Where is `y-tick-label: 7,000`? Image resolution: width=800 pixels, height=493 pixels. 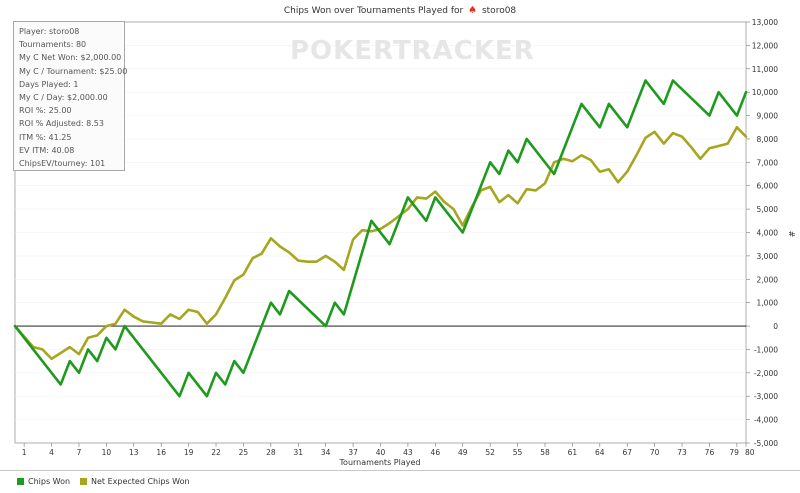 y-tick-label: 7,000 is located at coordinates (768, 162).